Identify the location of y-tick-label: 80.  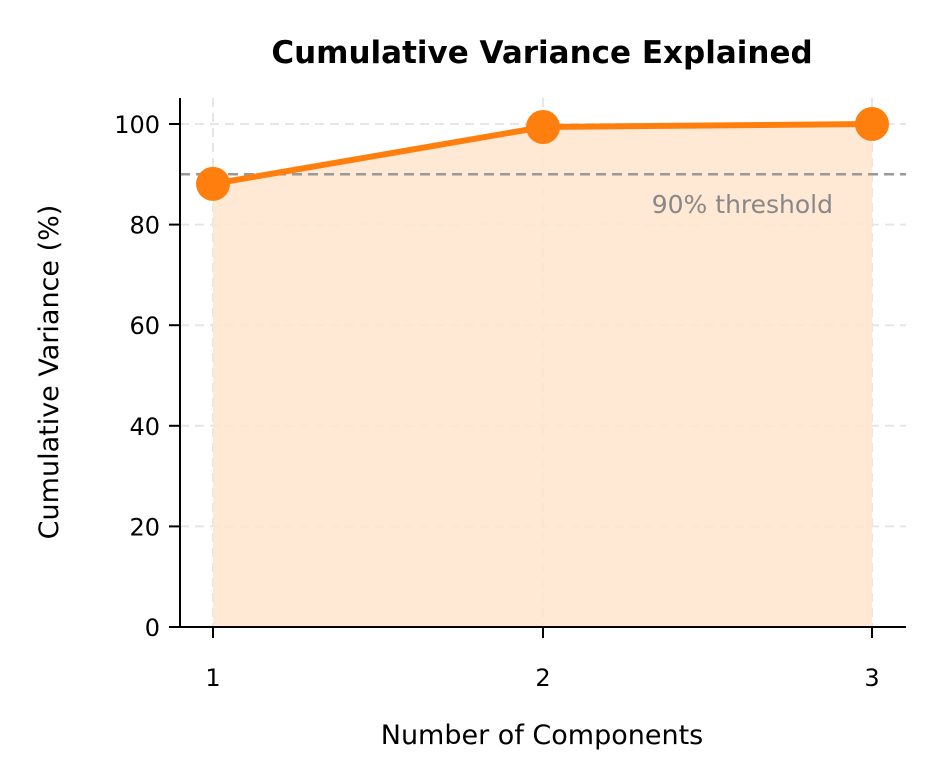
(144, 226).